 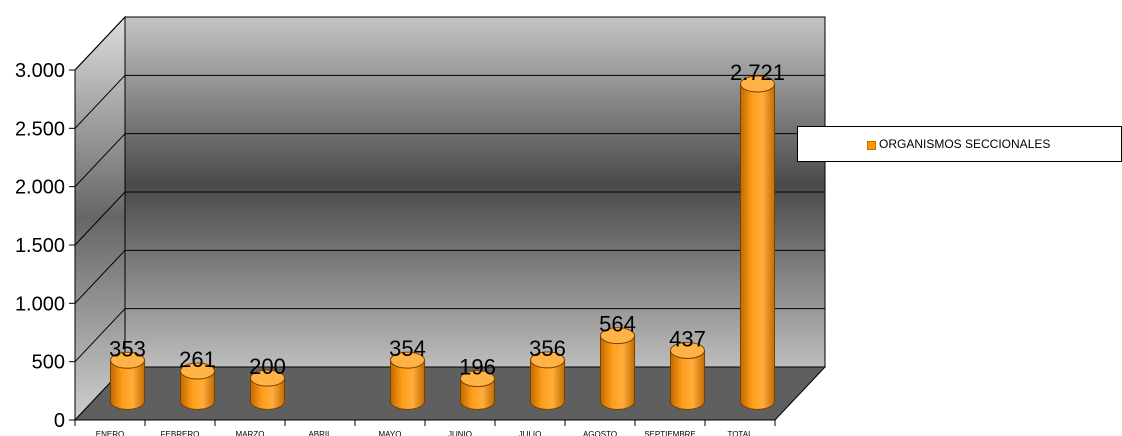 What do you see at coordinates (600, 433) in the screenshot?
I see `x-tick-label: AGOSTO` at bounding box center [600, 433].